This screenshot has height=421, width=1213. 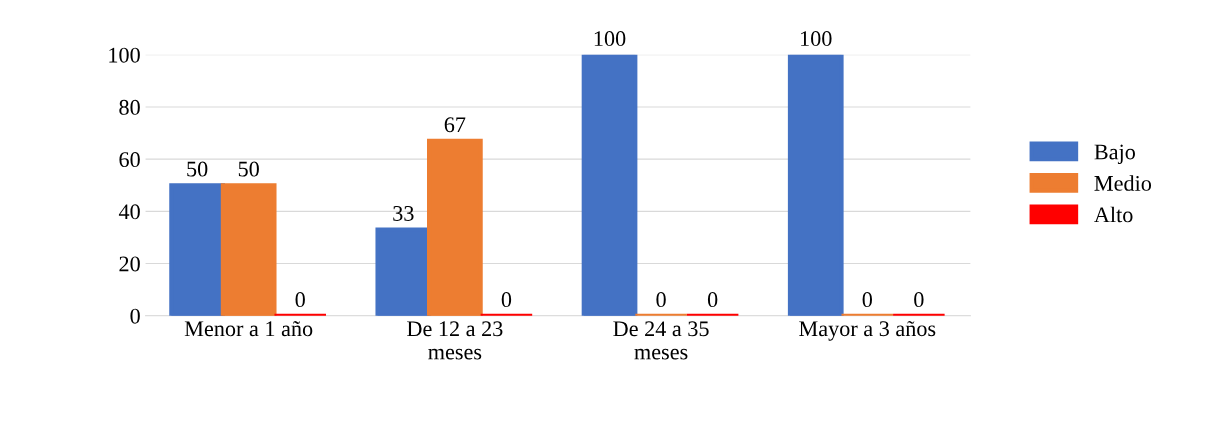 What do you see at coordinates (455, 340) in the screenshot?
I see `x-tick-label: De 12 a 23 meses` at bounding box center [455, 340].